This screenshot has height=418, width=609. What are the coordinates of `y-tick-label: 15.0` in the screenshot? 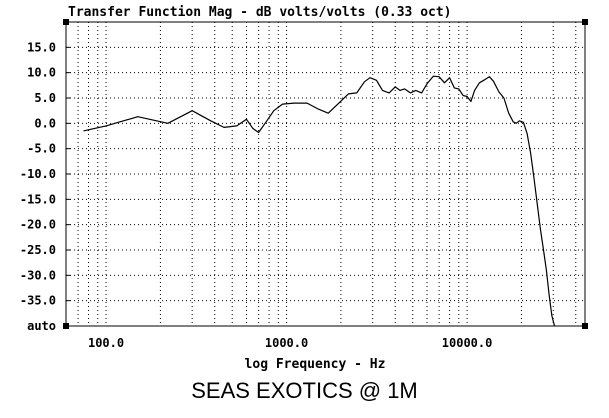 It's located at (41, 47).